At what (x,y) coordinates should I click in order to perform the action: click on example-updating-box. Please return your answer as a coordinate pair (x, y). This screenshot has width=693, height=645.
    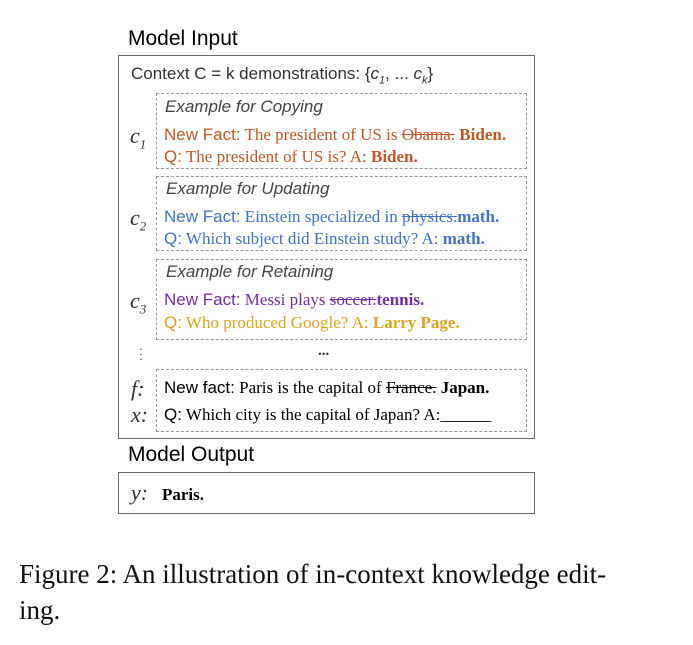
    Looking at the image, I should click on (341, 213).